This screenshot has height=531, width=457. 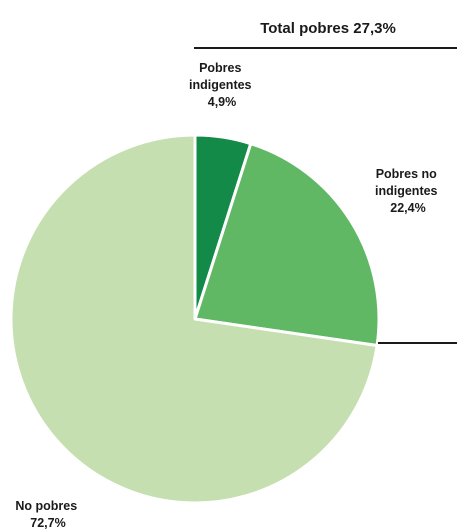 What do you see at coordinates (47, 523) in the screenshot?
I see `slice-value-no-pobres: 72,7%` at bounding box center [47, 523].